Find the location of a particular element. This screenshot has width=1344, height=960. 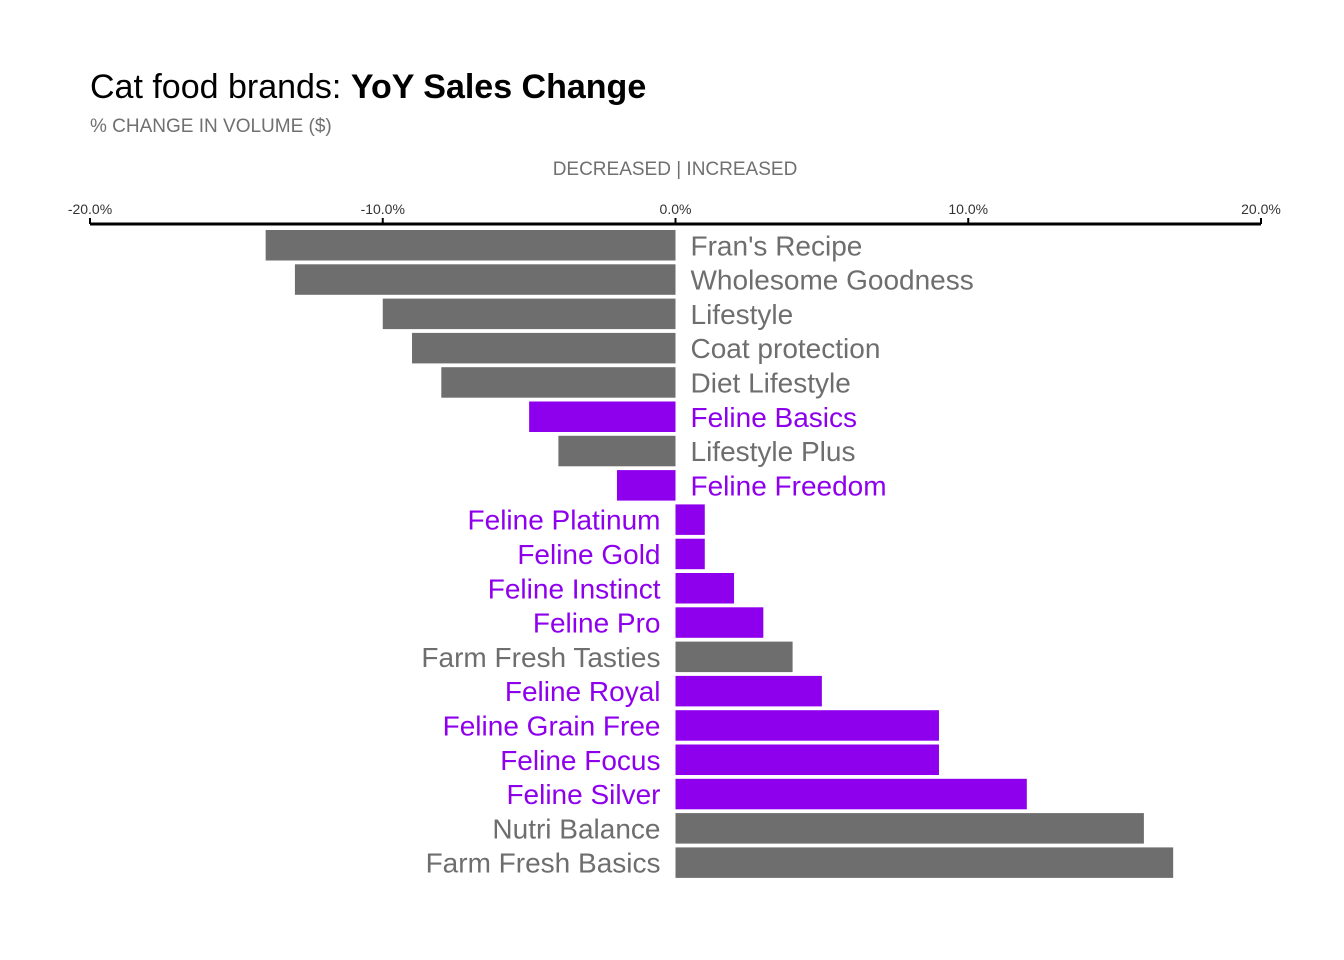

x-tick-label: 20.0% is located at coordinates (1261, 209).